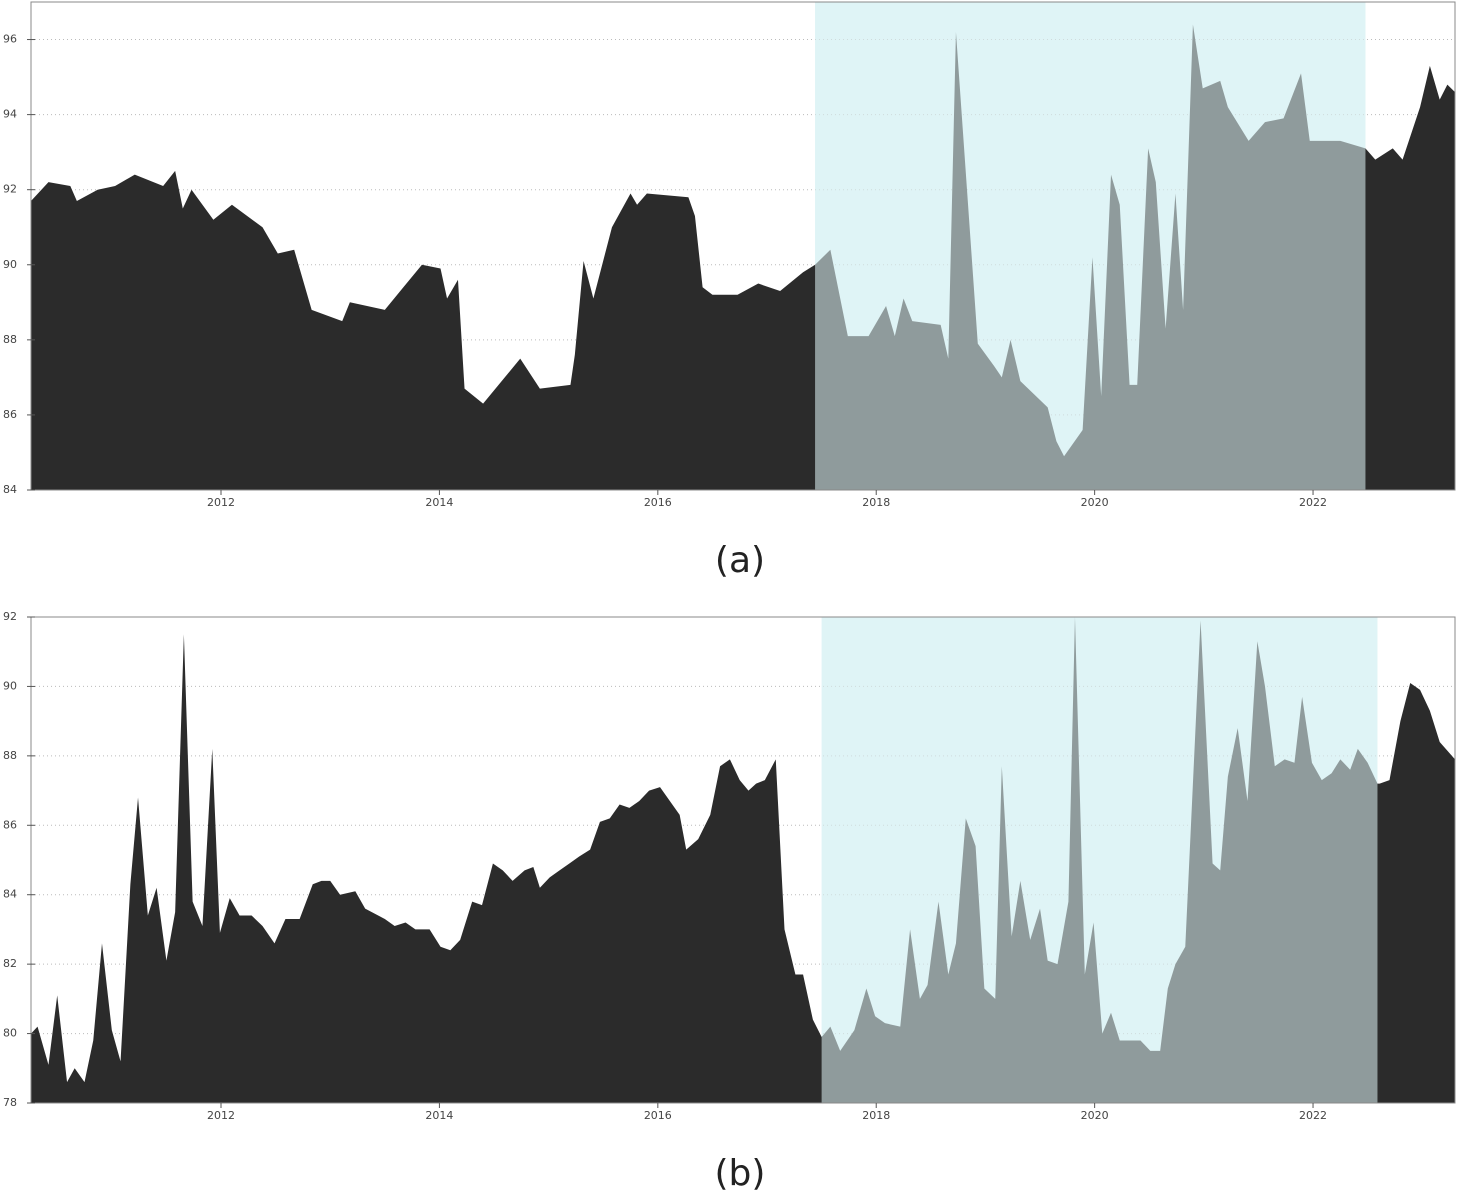 This screenshot has height=1195, width=1458. What do you see at coordinates (10, 1033) in the screenshot?
I see `y-tick-label: 80` at bounding box center [10, 1033].